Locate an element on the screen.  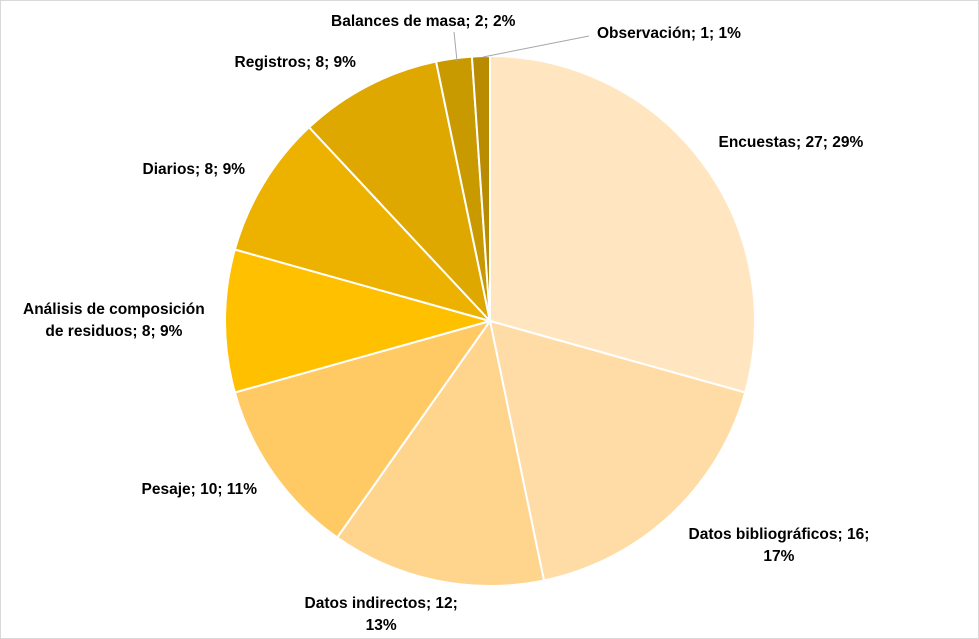
slice-label: Diarios; 8; 9% is located at coordinates (194, 170).